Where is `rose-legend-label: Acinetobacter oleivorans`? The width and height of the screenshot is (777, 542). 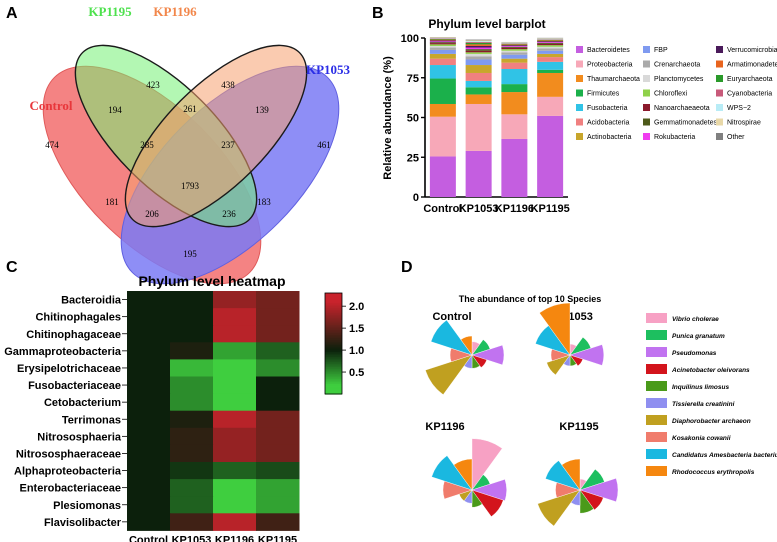 rose-legend-label: Acinetobacter oleivorans is located at coordinates (710, 370).